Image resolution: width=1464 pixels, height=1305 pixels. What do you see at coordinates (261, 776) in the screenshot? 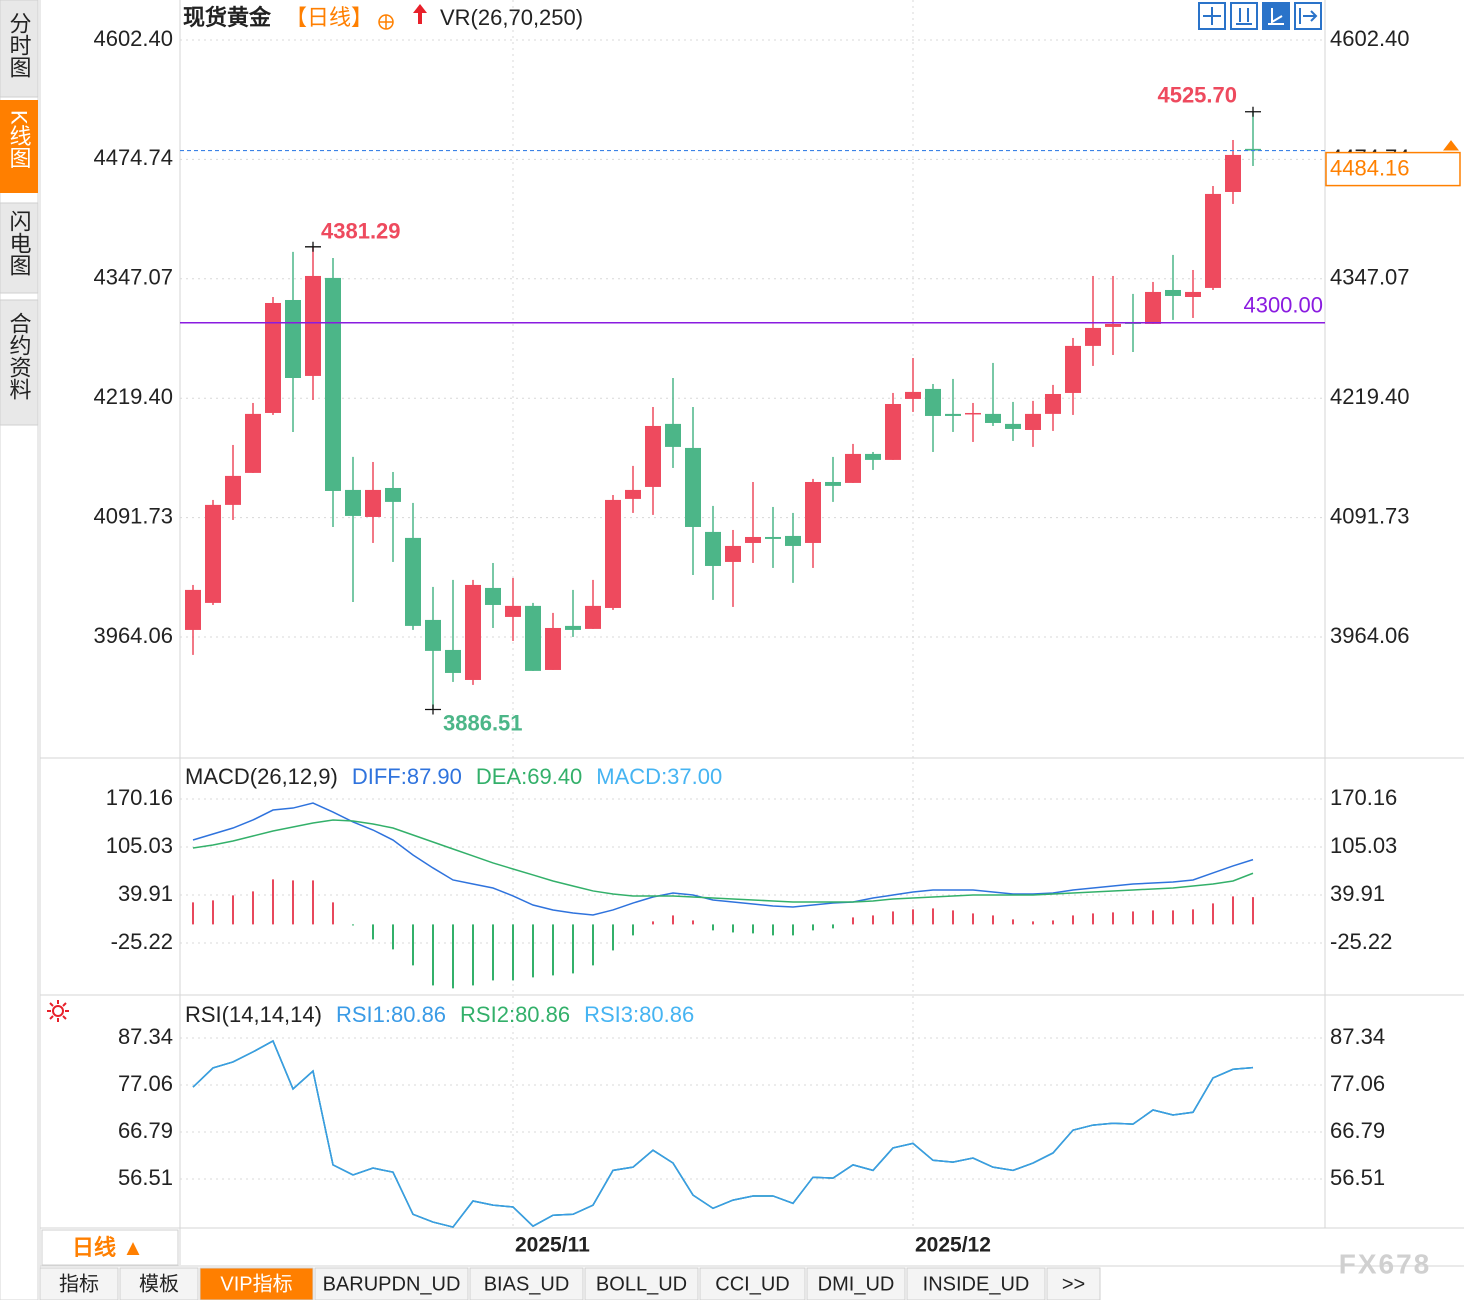
I see `panel-legend: MACD(26,12,9)` at bounding box center [261, 776].